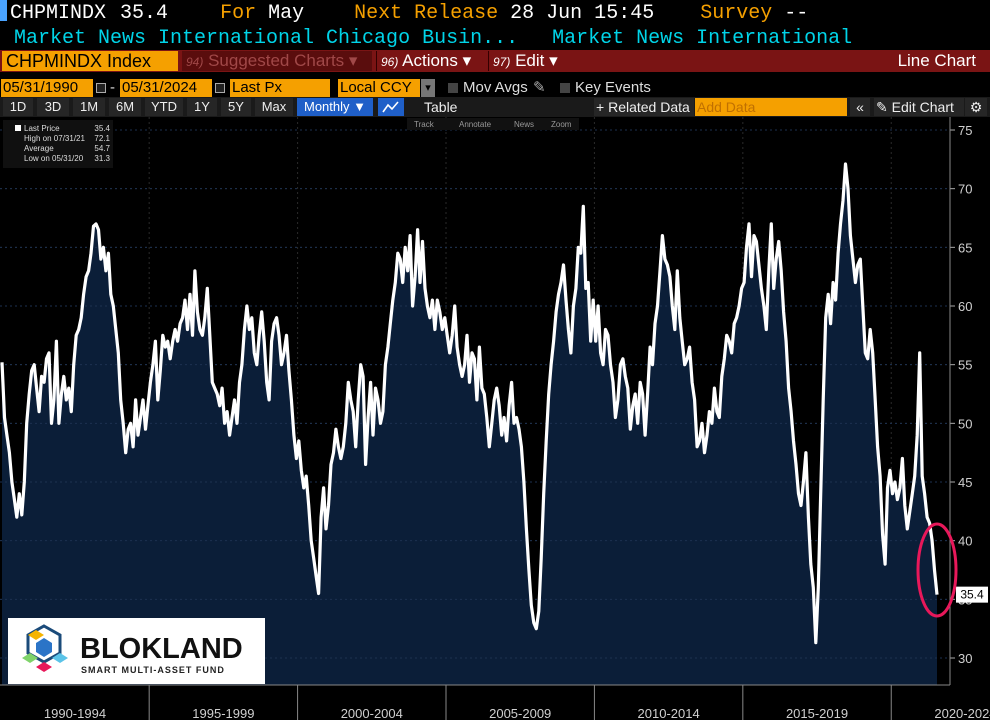 Image resolution: width=990 pixels, height=720 pixels. I want to click on y-tick-label: 65, so click(965, 247).